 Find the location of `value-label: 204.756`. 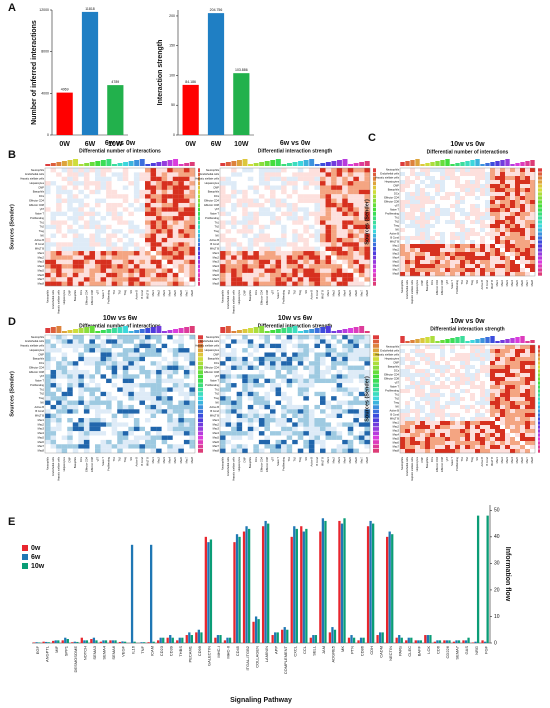

value-label: 204.756 is located at coordinates (216, 10).